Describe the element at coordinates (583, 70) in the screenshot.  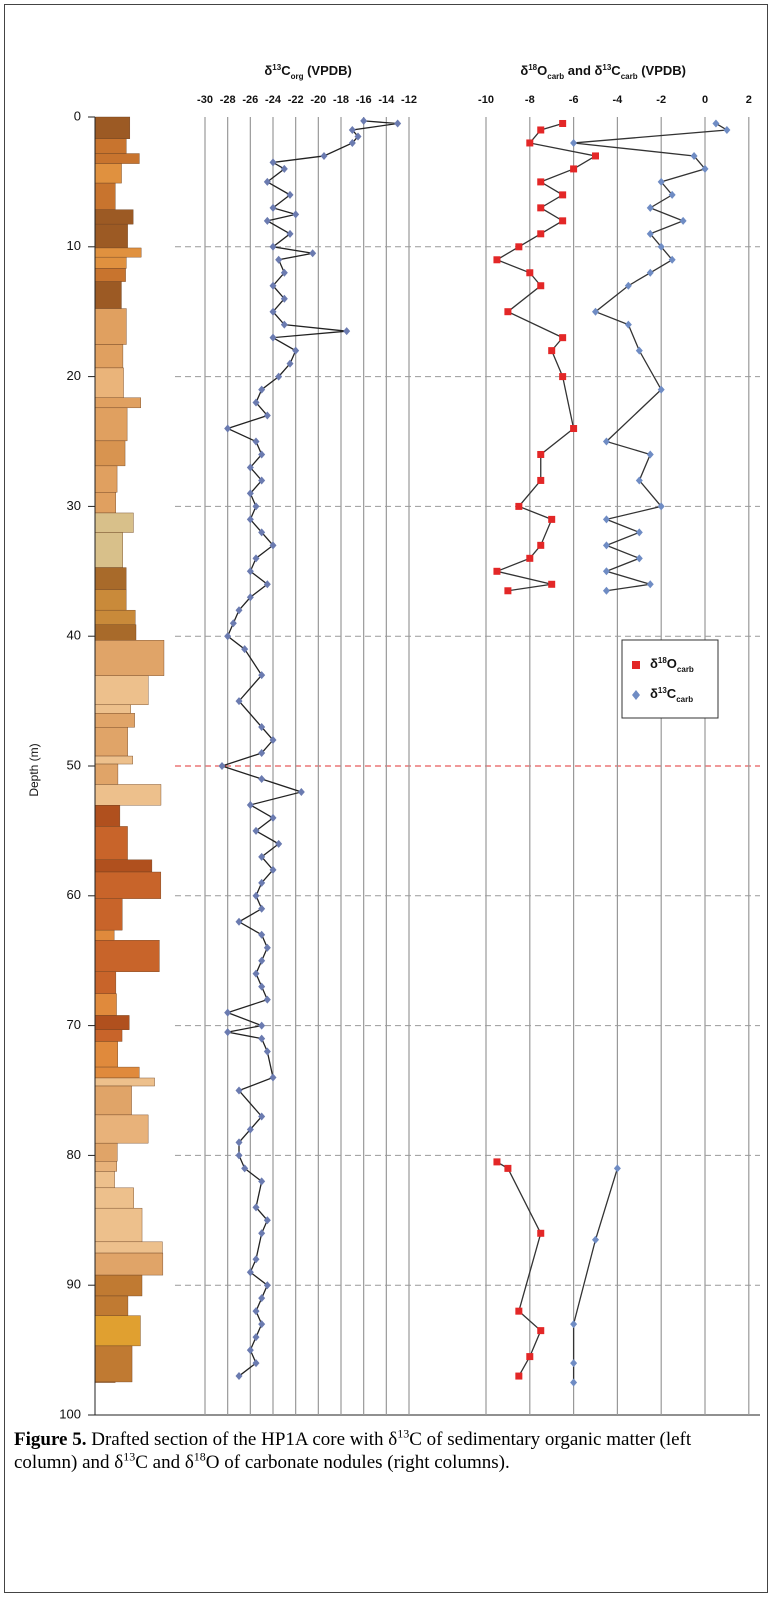
I see `title-part: and δ` at that location.